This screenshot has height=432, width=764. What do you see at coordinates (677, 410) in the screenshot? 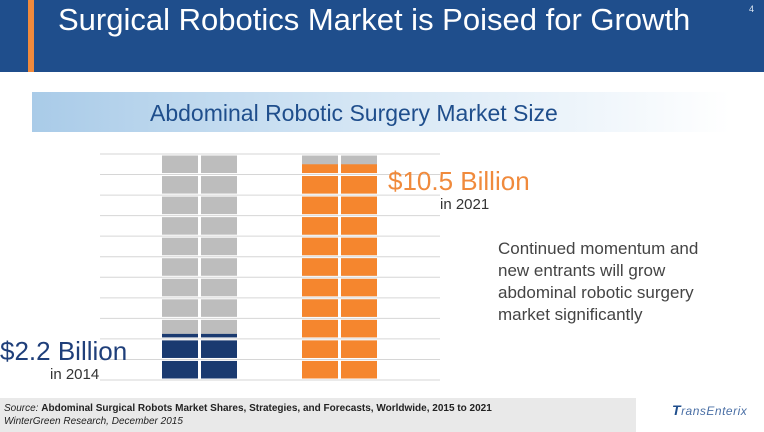
I see `logo-mark: T` at bounding box center [677, 410].